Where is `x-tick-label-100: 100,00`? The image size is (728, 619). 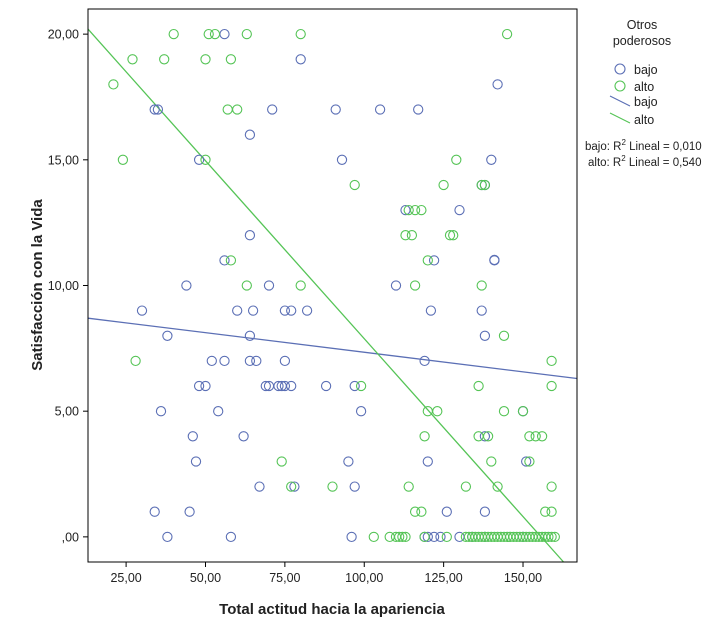
x-tick-label-100: 100,00 is located at coordinates (364, 578).